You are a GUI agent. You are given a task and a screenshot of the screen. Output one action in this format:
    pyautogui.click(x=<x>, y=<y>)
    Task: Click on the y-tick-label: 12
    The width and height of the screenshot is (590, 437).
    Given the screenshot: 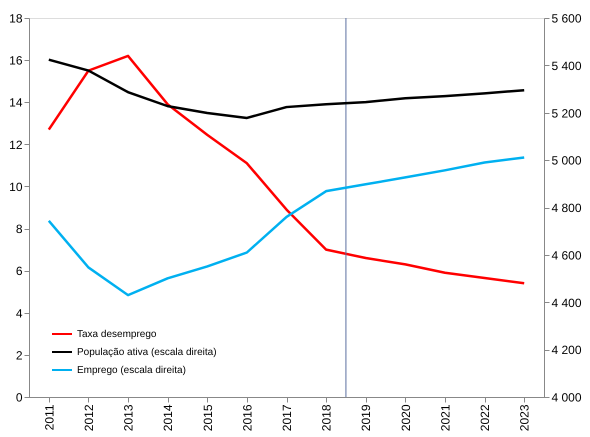 What is the action you would take?
    pyautogui.click(x=16, y=145)
    